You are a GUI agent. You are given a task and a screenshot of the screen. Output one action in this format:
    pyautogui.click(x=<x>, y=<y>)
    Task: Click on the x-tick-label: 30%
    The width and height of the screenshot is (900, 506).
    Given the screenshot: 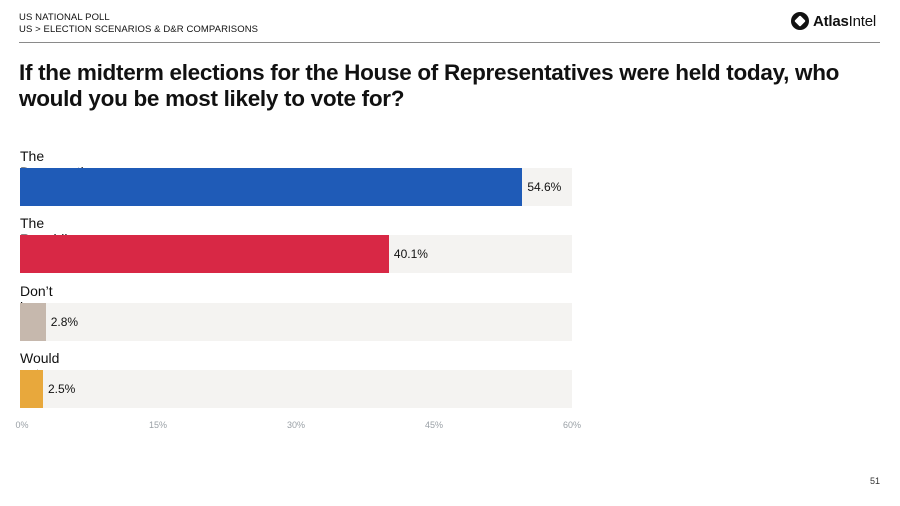 What is the action you would take?
    pyautogui.click(x=296, y=425)
    